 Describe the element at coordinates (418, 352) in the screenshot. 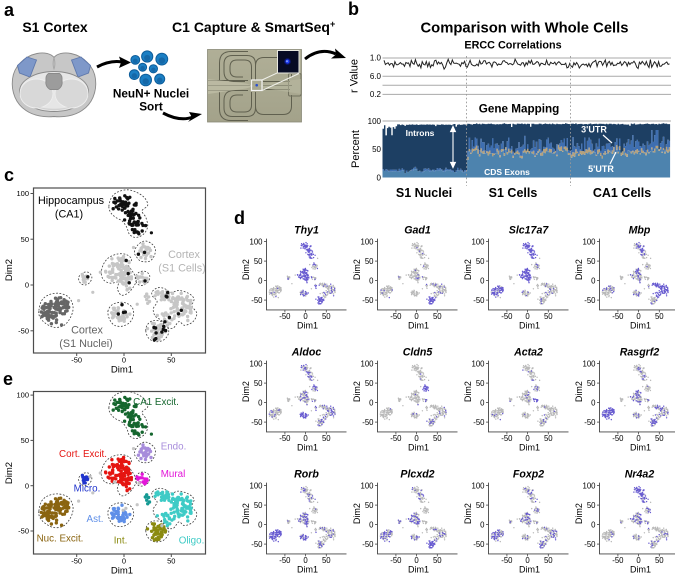

I see `svg-text: Cldn5` at that location.